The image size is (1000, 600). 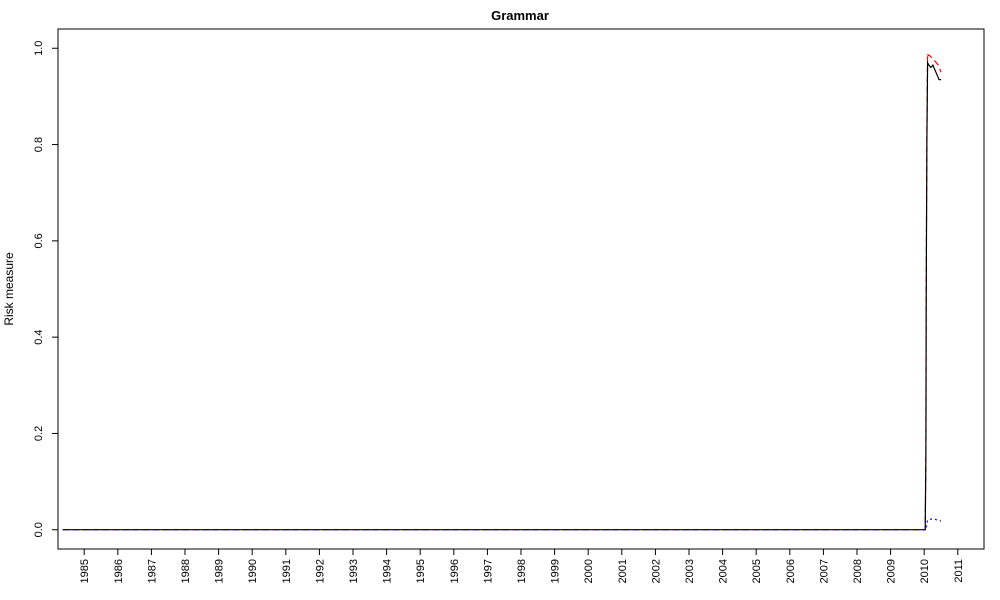 What do you see at coordinates (455, 571) in the screenshot?
I see `x-tick-label: 1996` at bounding box center [455, 571].